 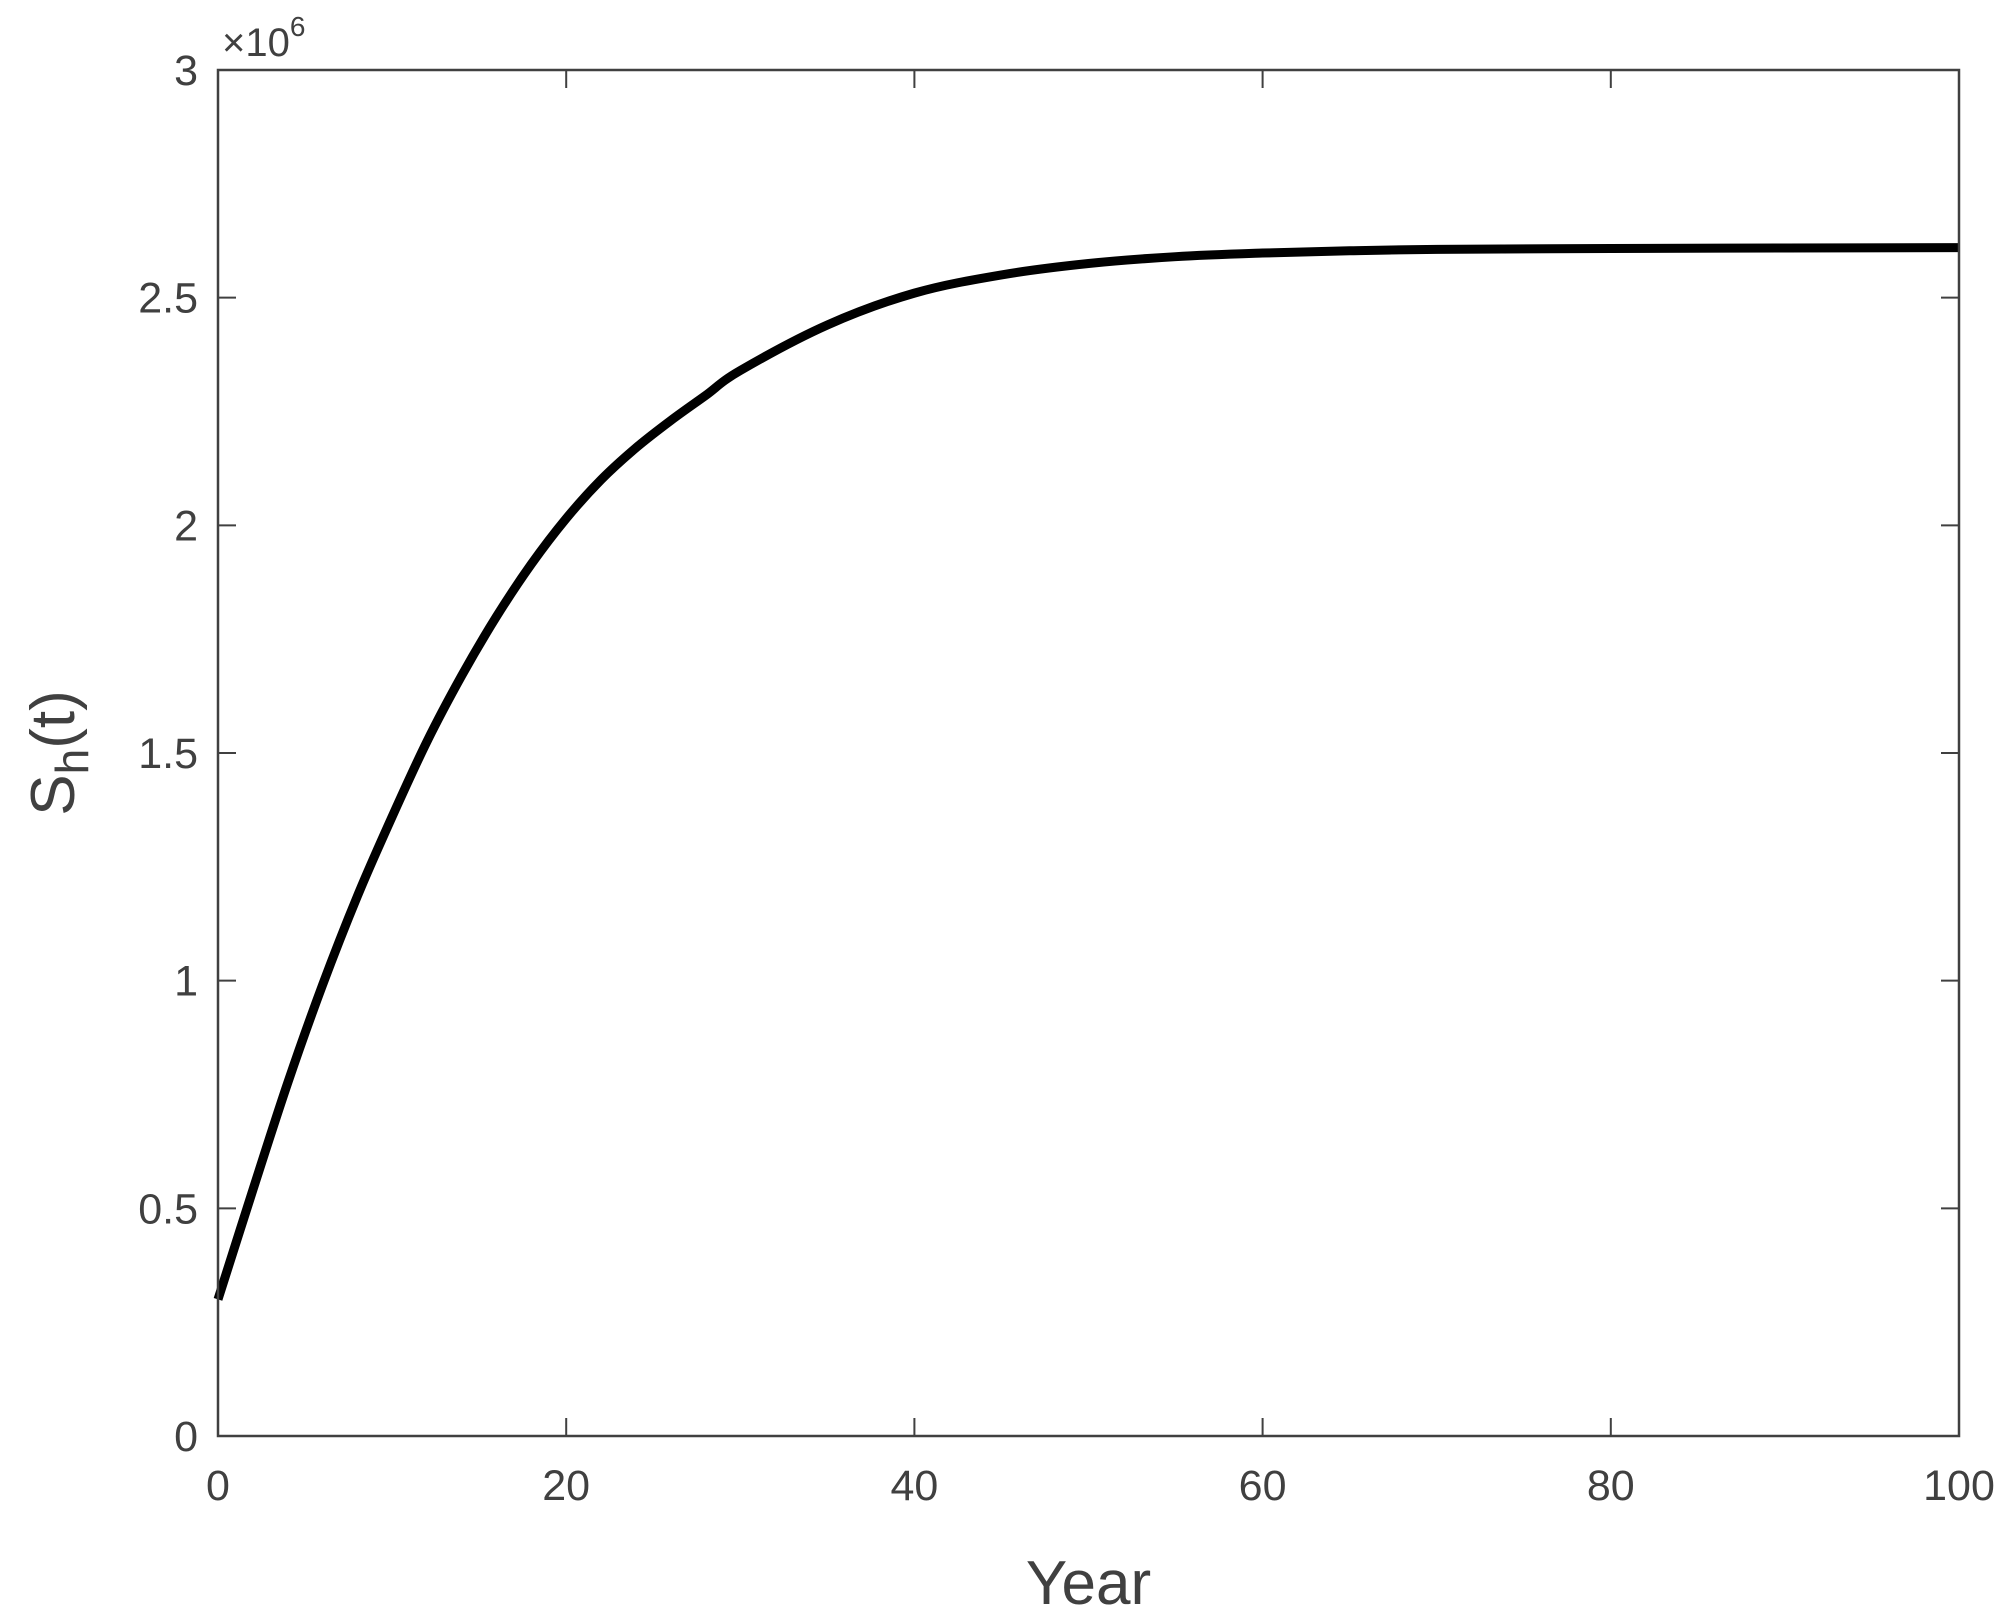 What do you see at coordinates (914, 1486) in the screenshot?
I see `x-tick-label: 40` at bounding box center [914, 1486].